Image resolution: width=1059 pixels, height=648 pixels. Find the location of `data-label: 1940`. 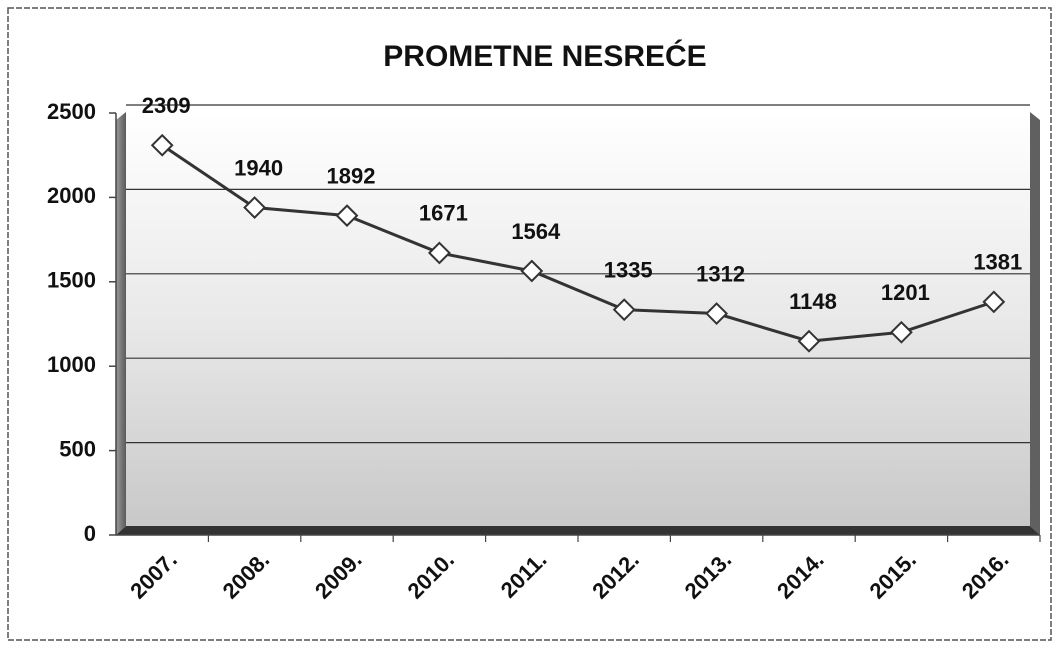

data-label: 1940 is located at coordinates (258, 167).